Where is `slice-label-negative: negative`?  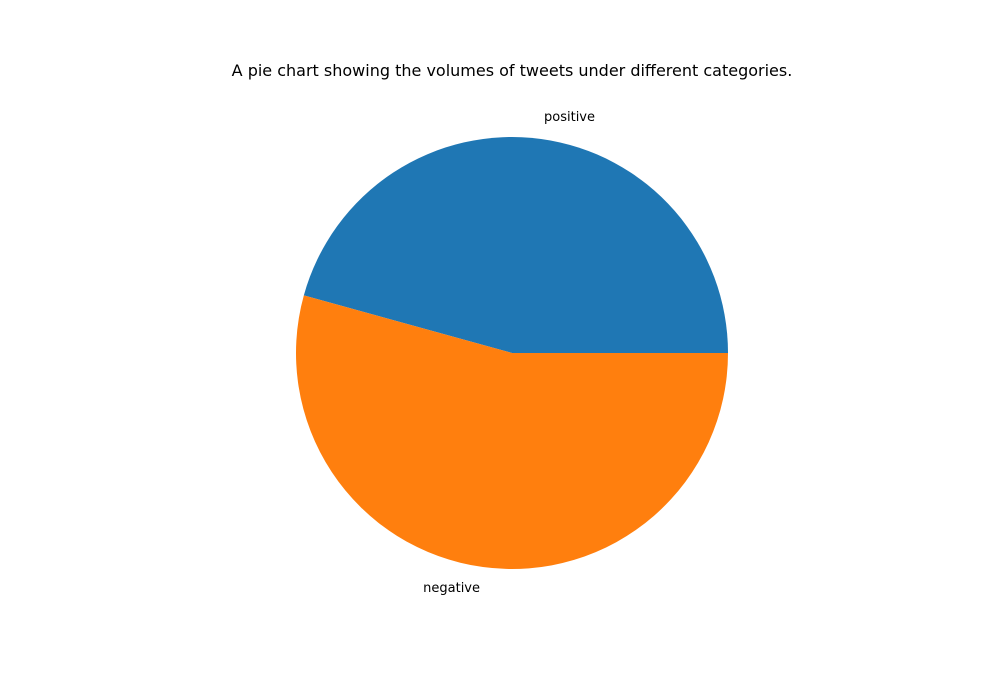
slice-label-negative: negative is located at coordinates (451, 588).